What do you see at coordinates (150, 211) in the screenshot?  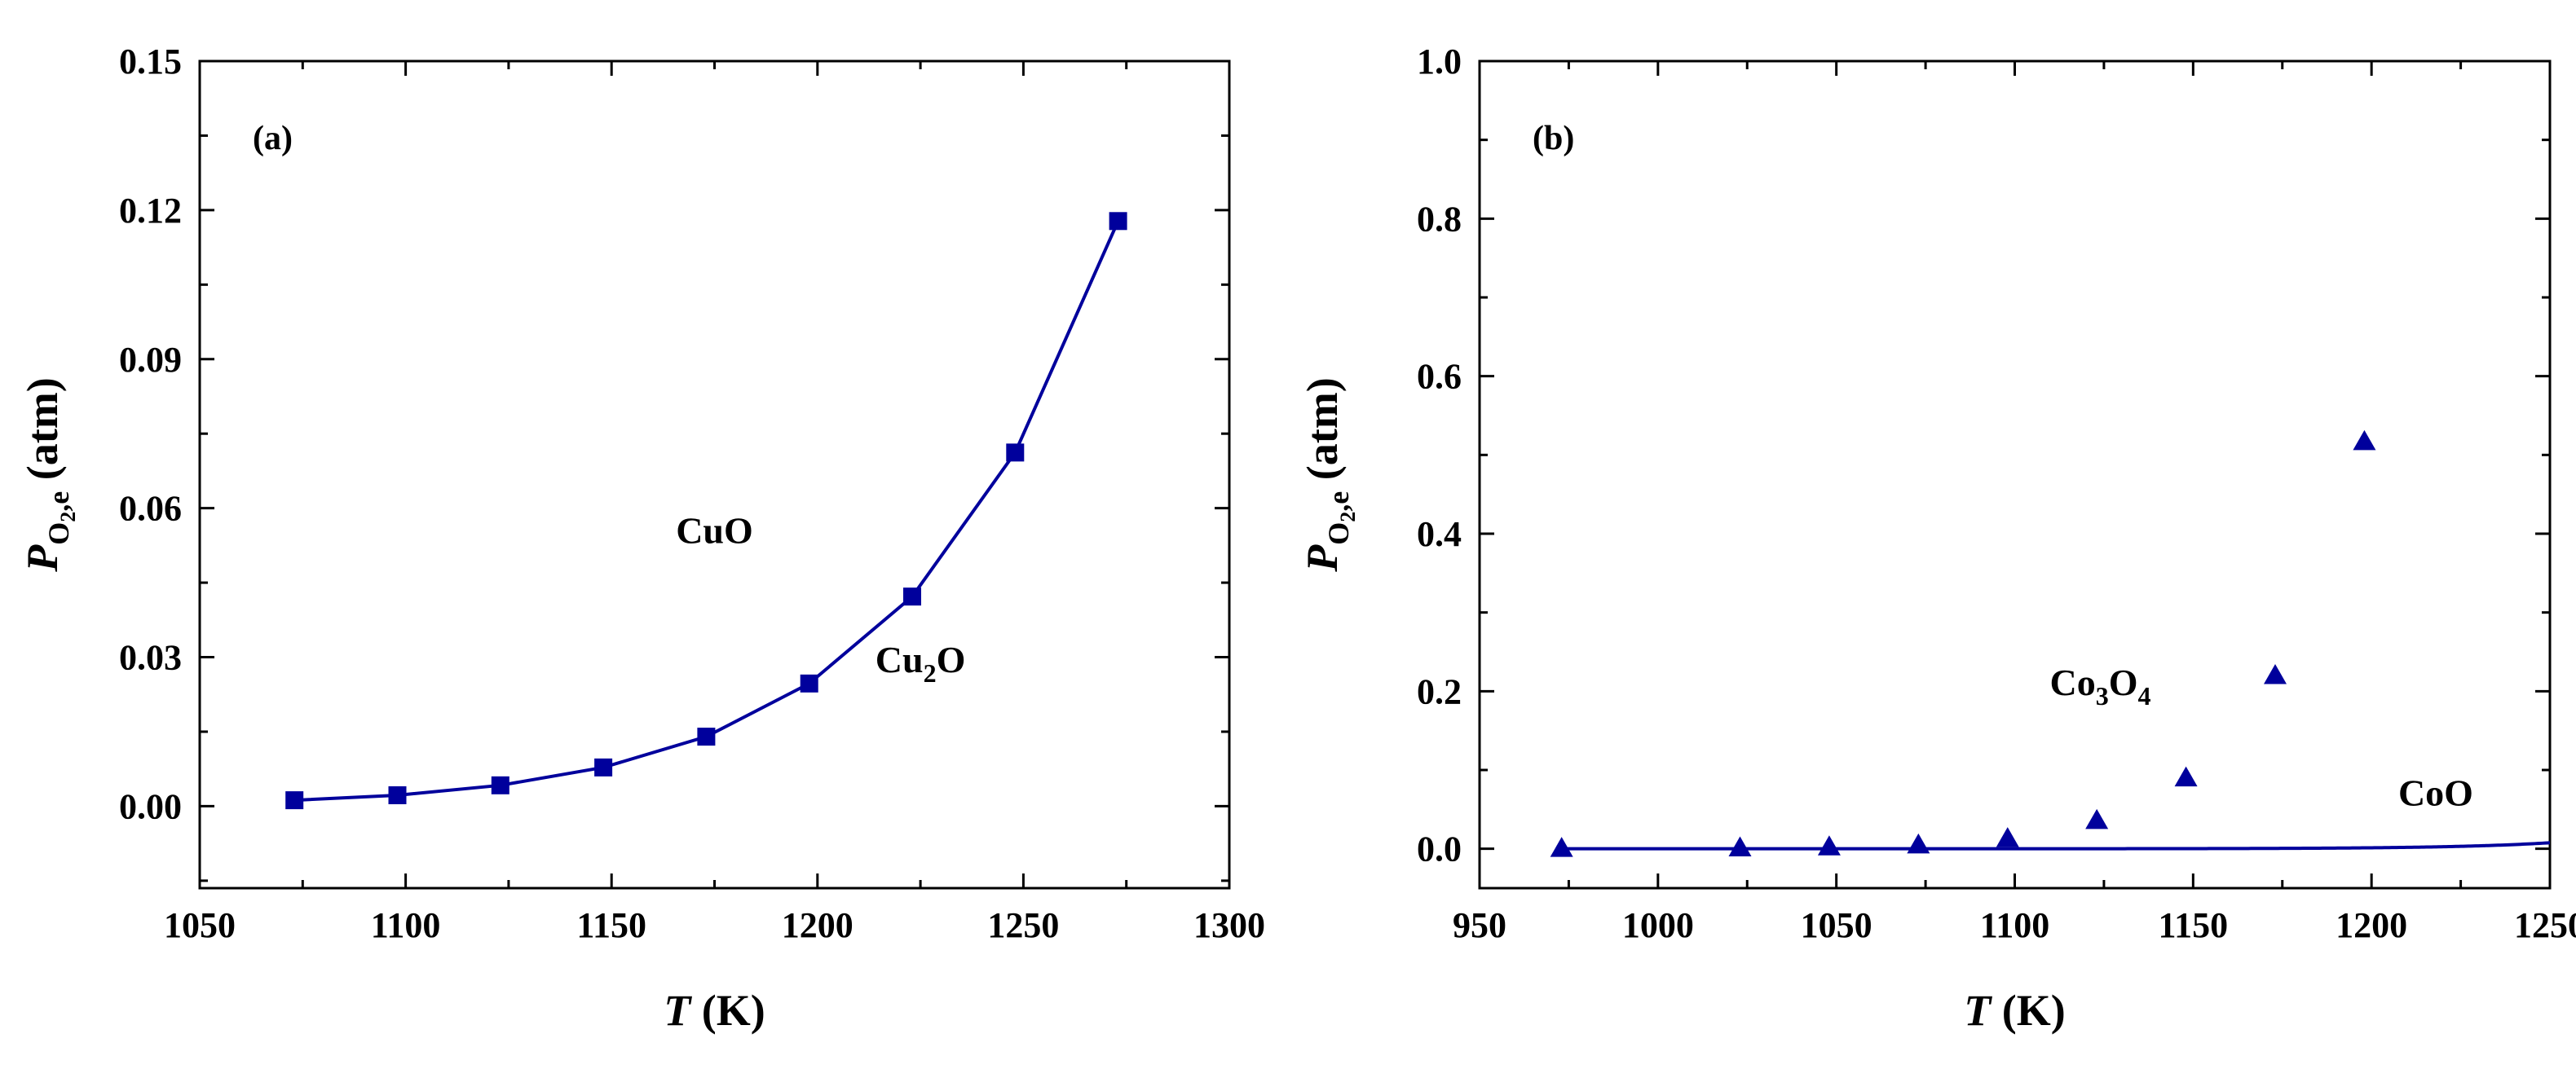 I see `y-tick-label: 0.12` at bounding box center [150, 211].